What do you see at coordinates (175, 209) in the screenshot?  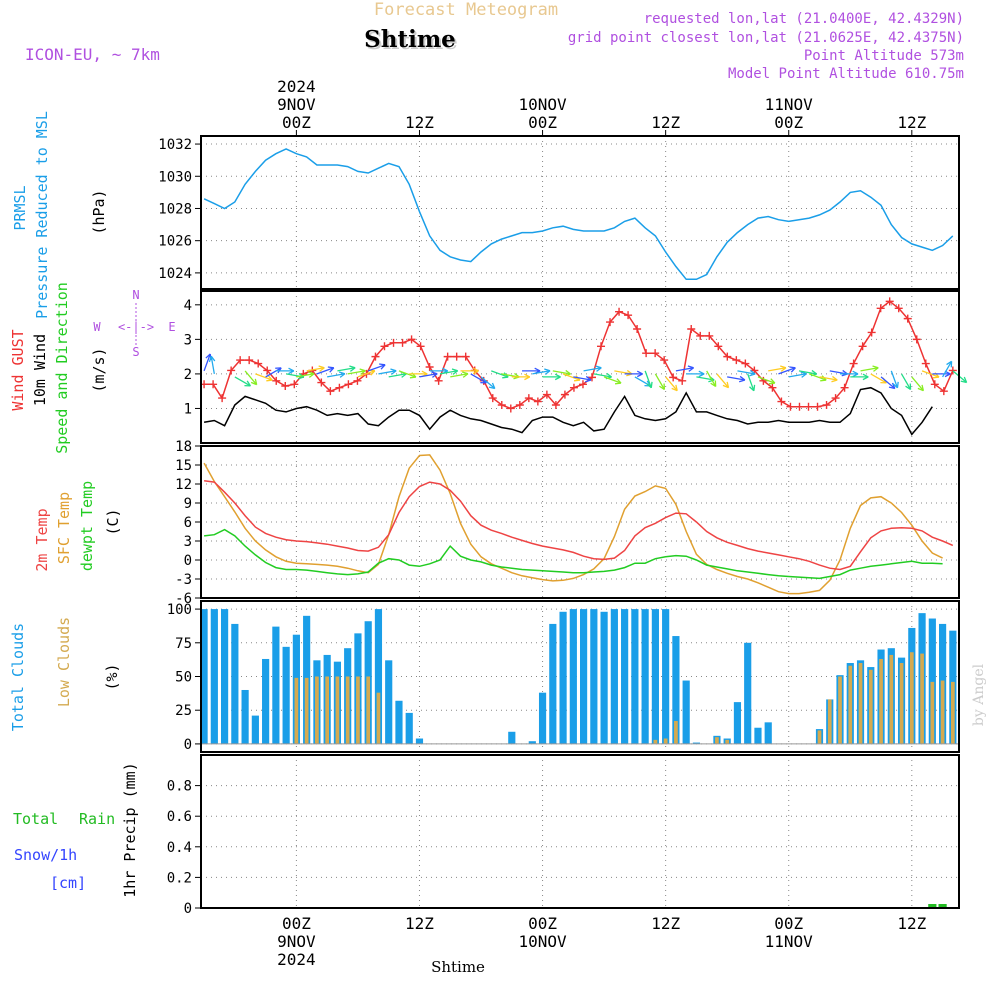 I see `y-tick-label: 1028` at bounding box center [175, 209].